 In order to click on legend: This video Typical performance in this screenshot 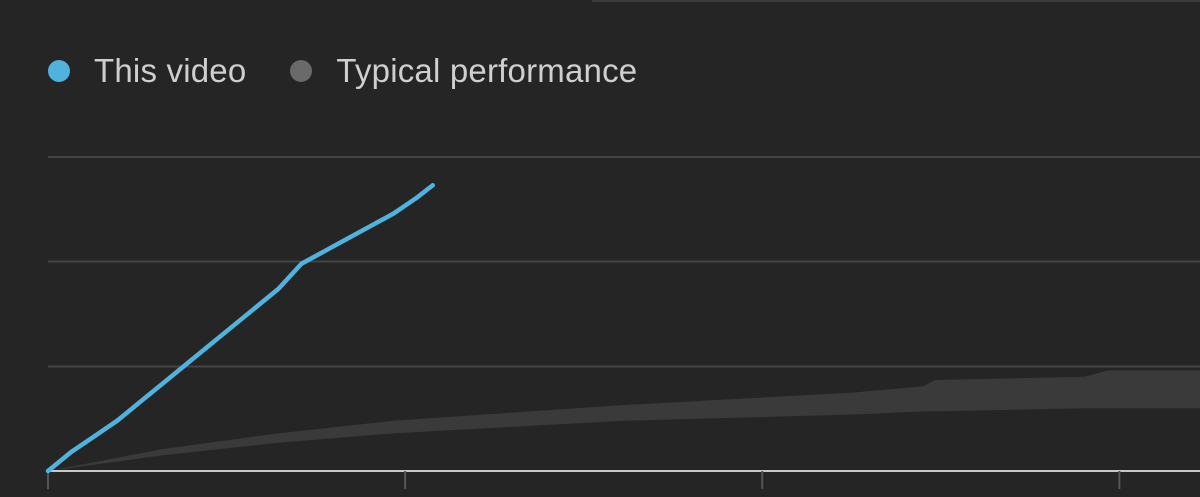, I will do `click(364, 71)`.